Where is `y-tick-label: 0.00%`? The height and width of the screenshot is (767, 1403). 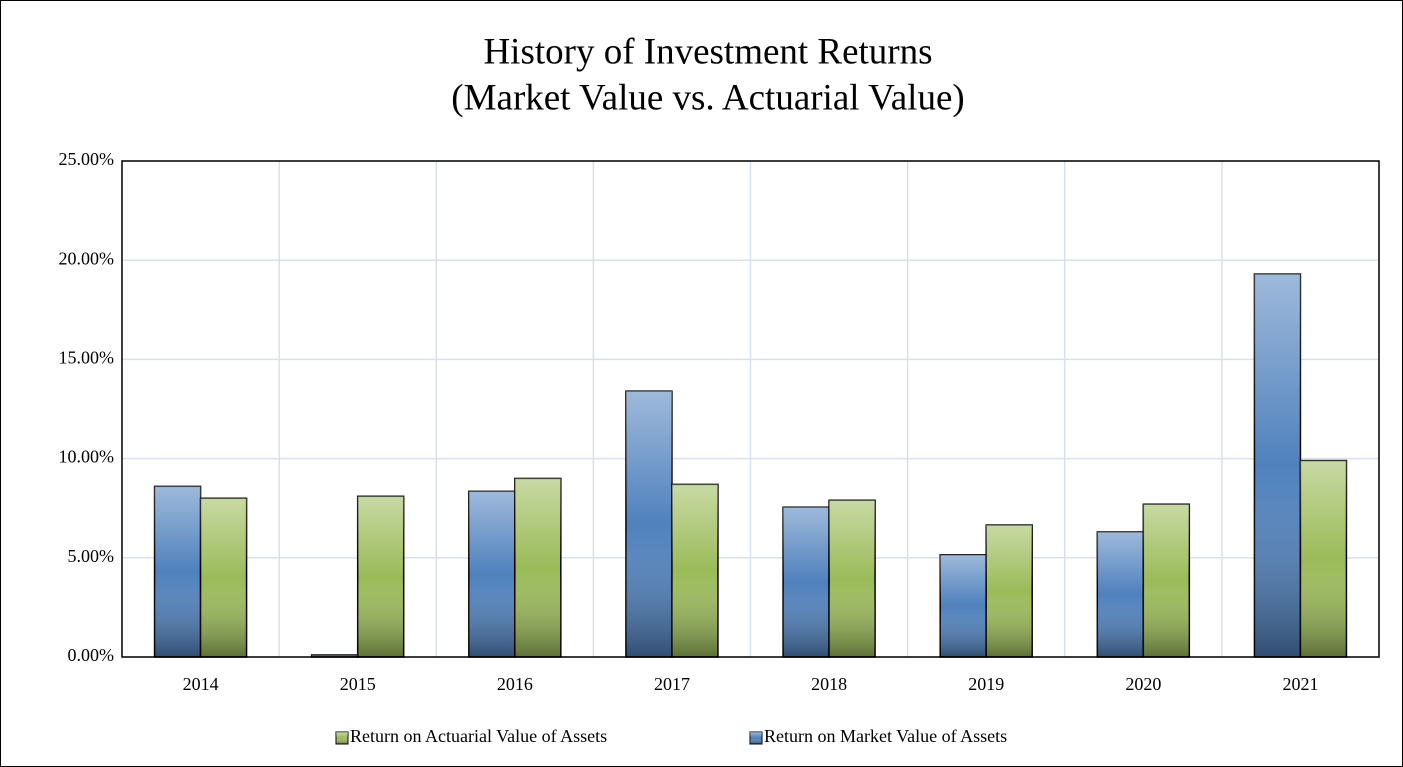 y-tick-label: 0.00% is located at coordinates (91, 655).